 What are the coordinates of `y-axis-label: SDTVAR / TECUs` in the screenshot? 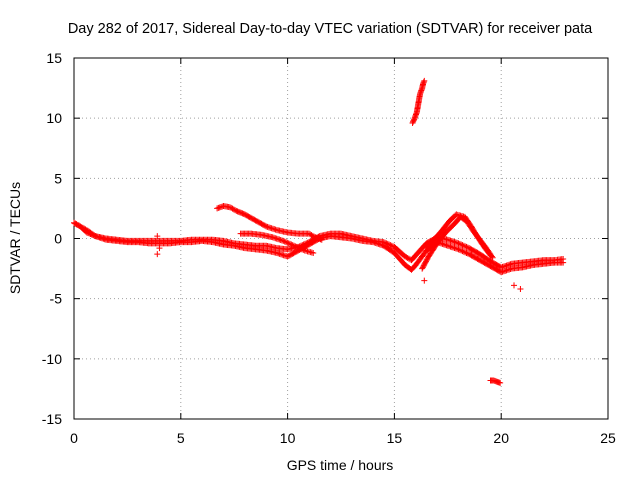 It's located at (15, 238).